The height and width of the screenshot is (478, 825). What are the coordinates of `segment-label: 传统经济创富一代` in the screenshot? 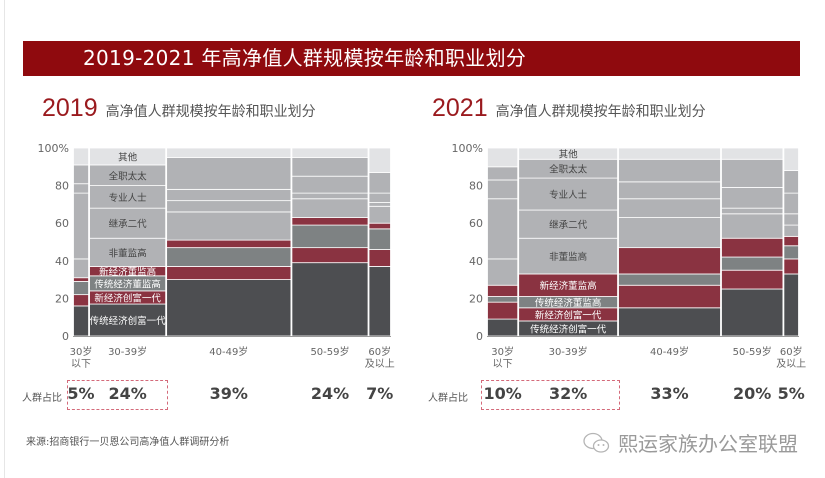 It's located at (128, 321).